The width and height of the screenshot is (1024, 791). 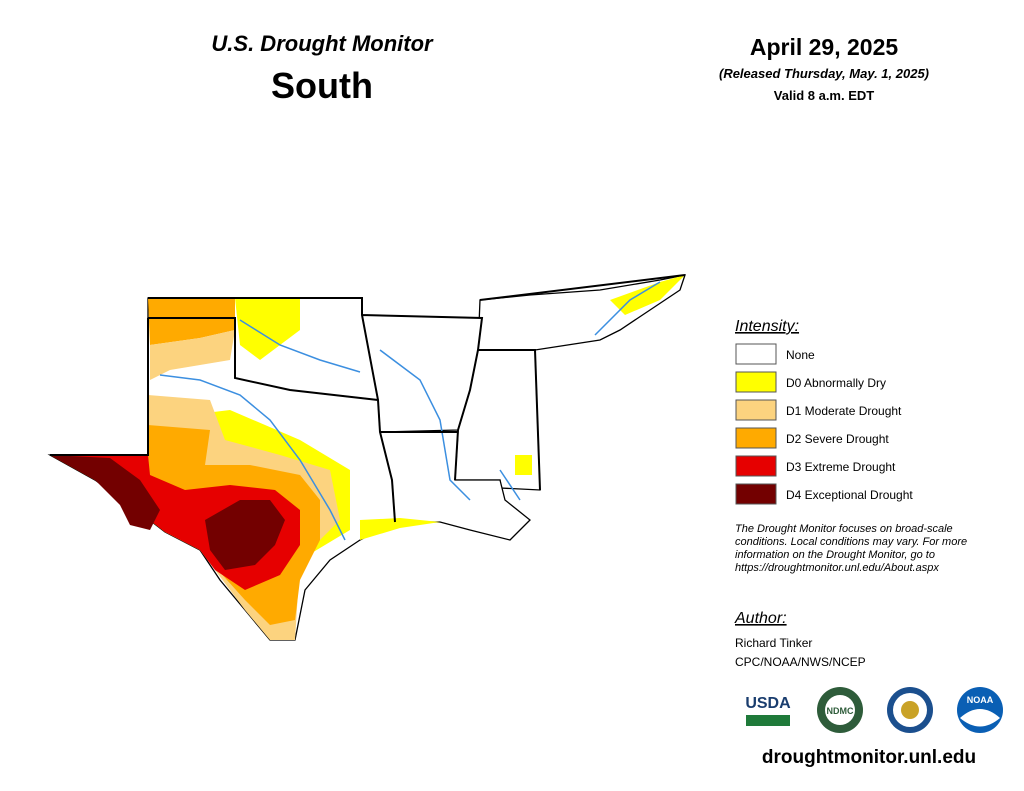 What do you see at coordinates (400, 529) in the screenshot?
I see `d0-coast` at bounding box center [400, 529].